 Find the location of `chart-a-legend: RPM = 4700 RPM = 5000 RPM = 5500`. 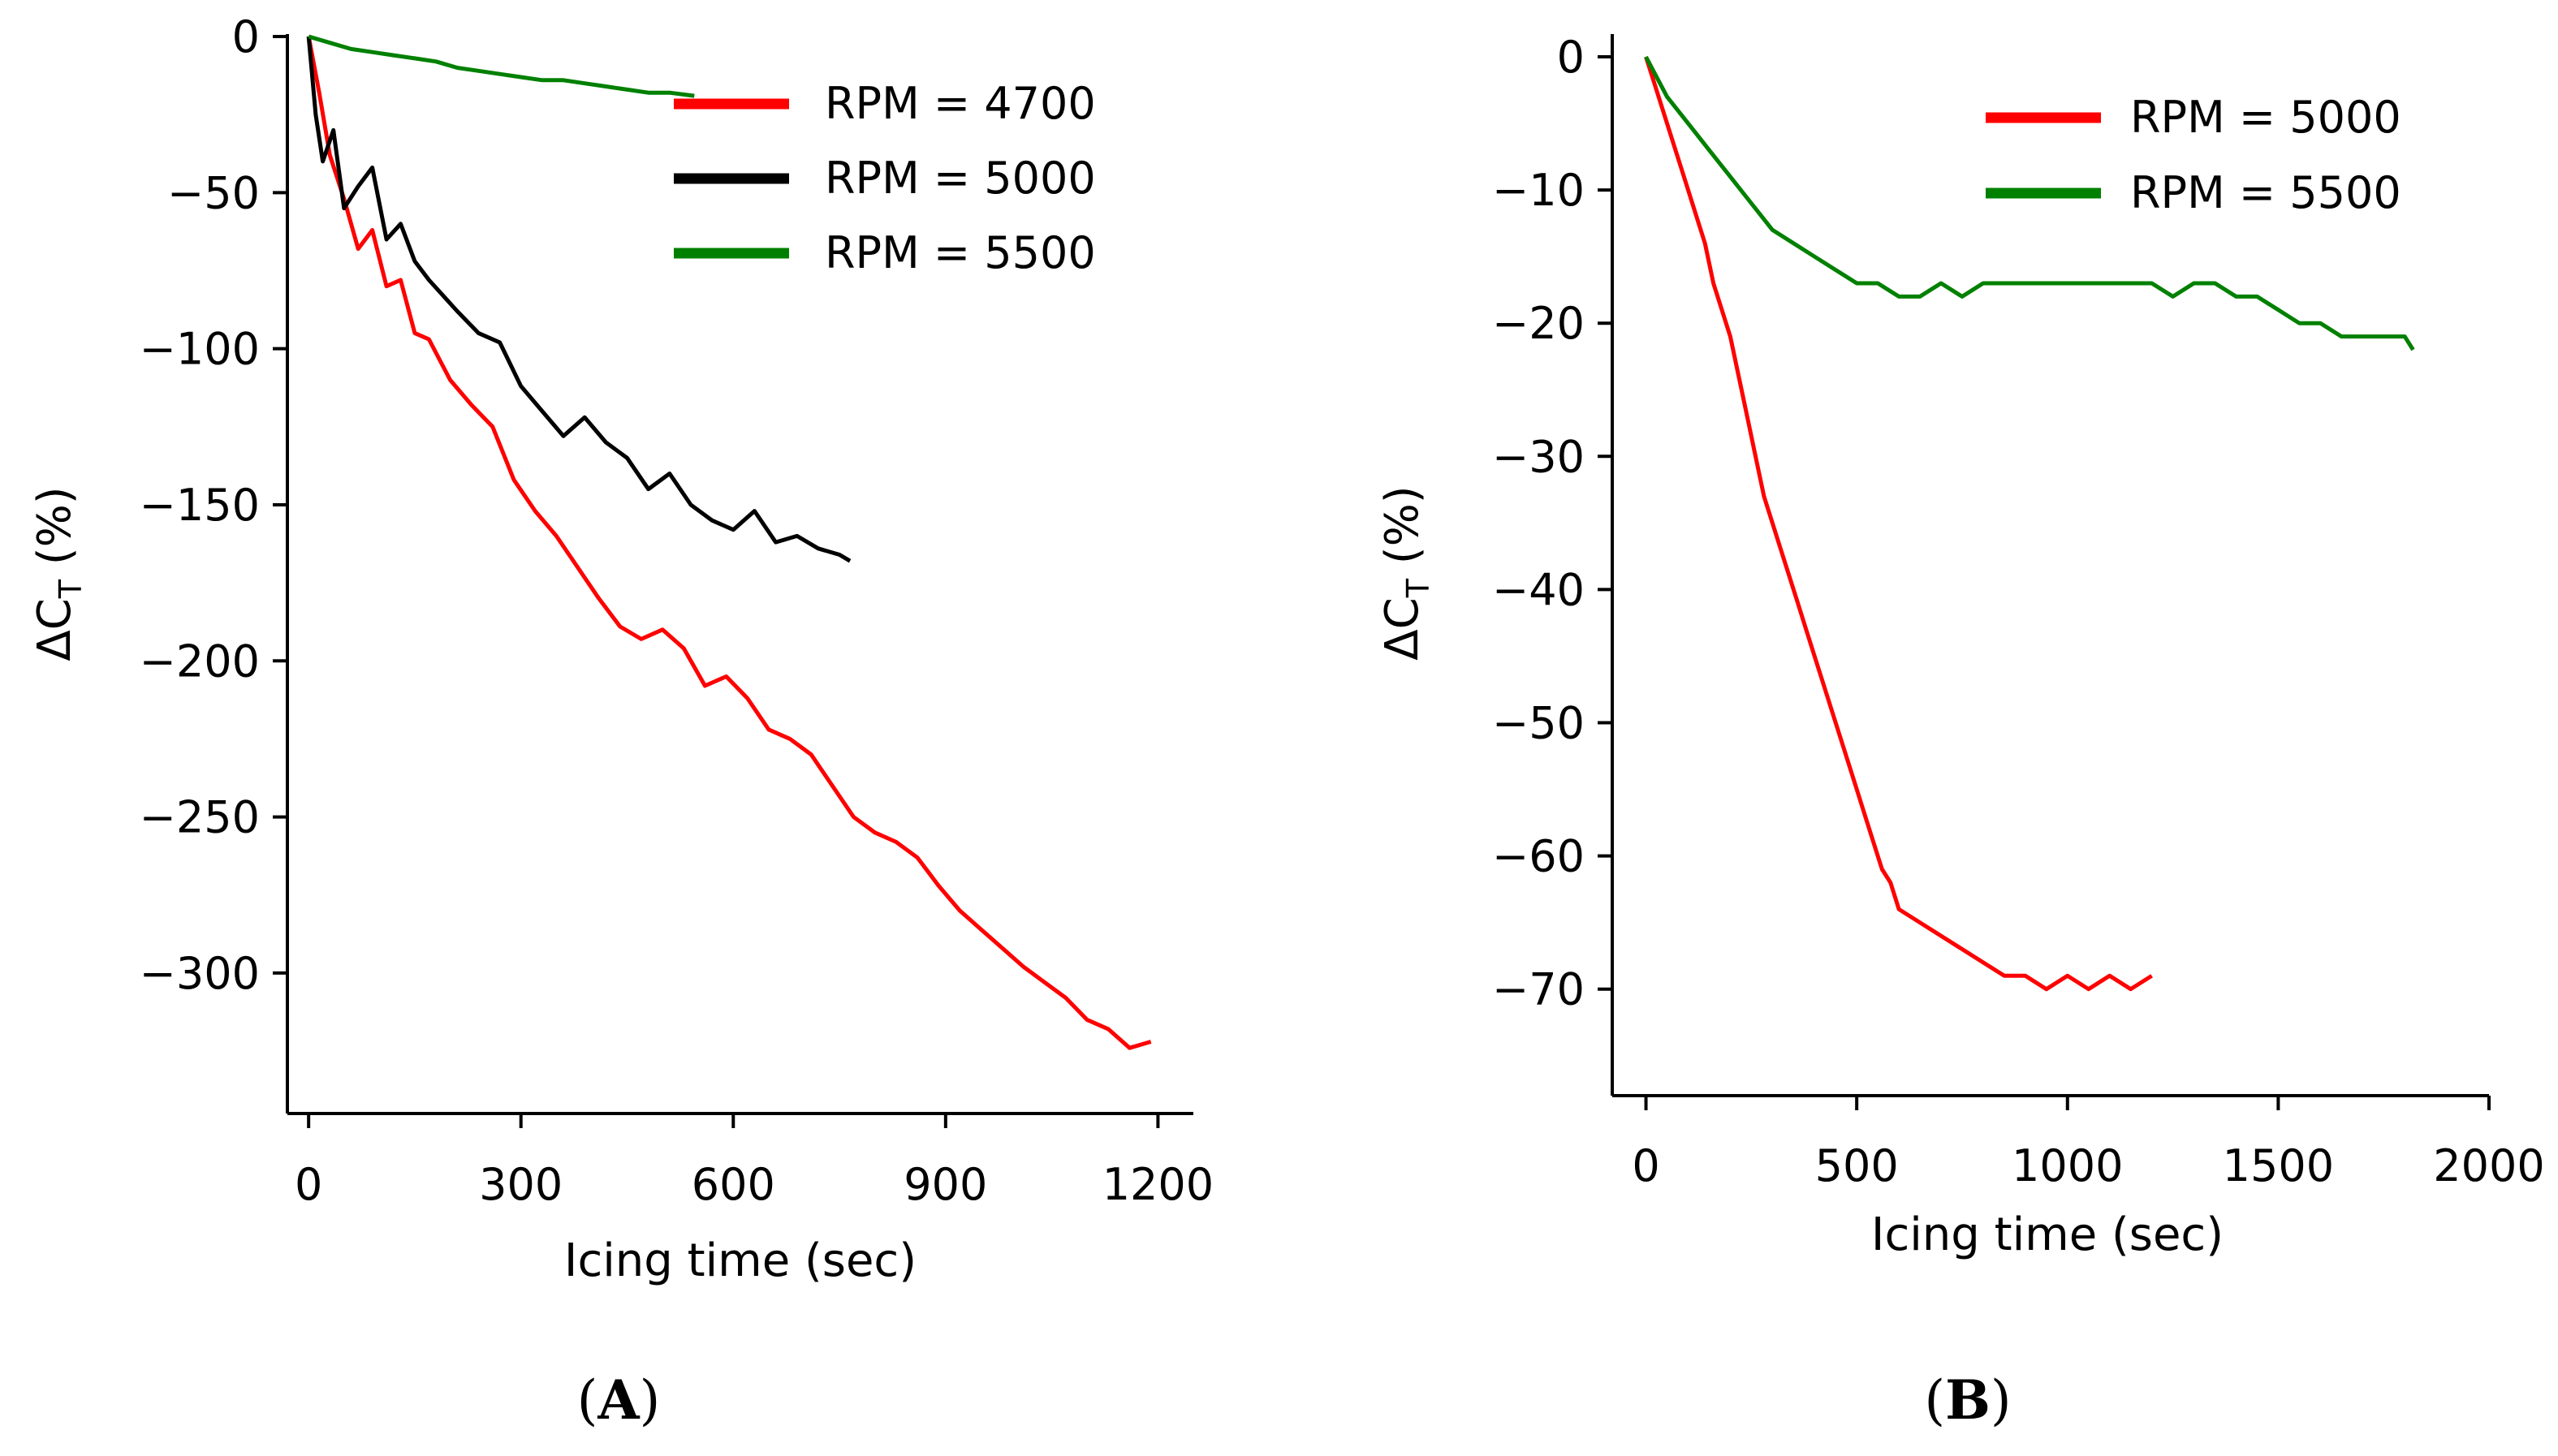

chart-a-legend: RPM = 4700 RPM = 5000 RPM = 5500 is located at coordinates (885, 178).